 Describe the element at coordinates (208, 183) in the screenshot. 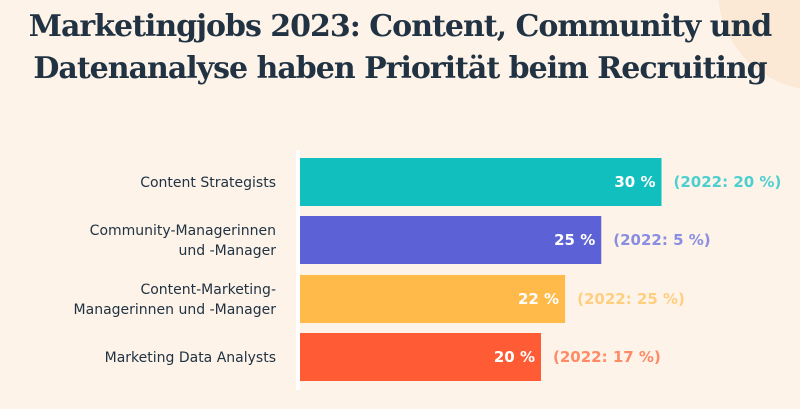

I see `category-label: Content Strategists` at that location.